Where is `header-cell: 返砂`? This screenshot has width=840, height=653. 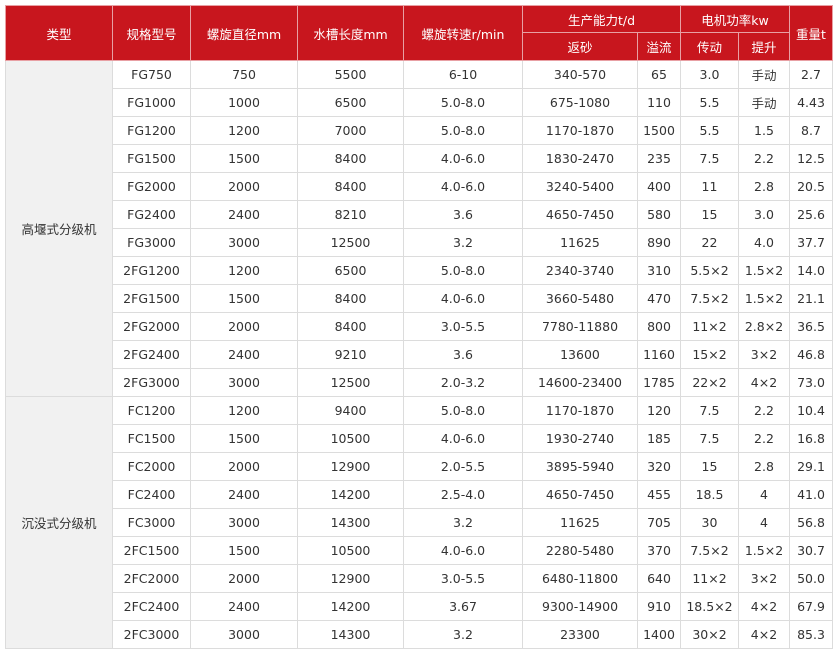 header-cell: 返砂 is located at coordinates (580, 46).